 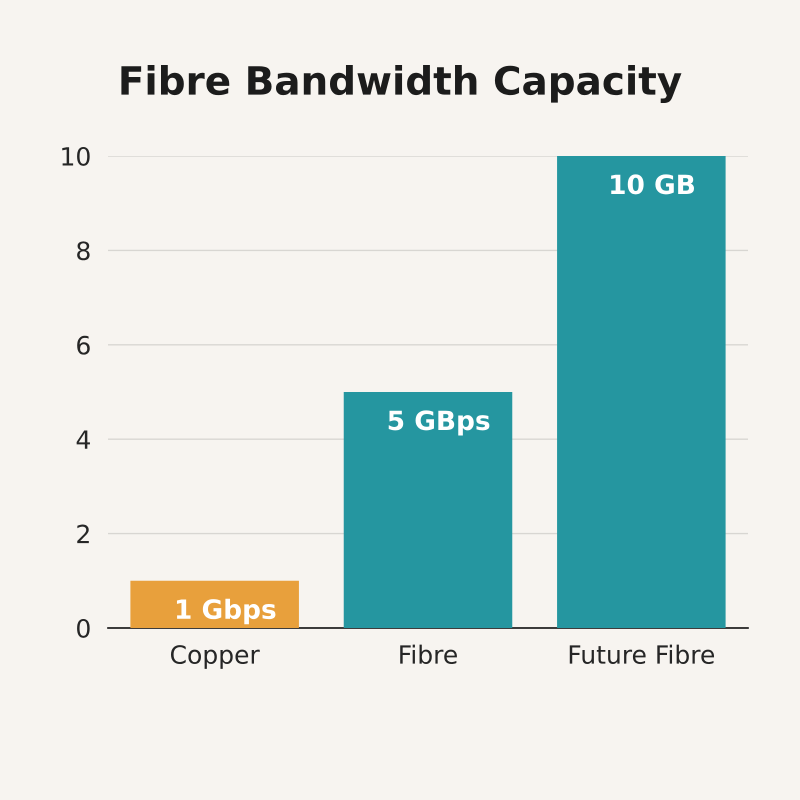 I want to click on x-tick-label: Fibre, so click(x=428, y=654).